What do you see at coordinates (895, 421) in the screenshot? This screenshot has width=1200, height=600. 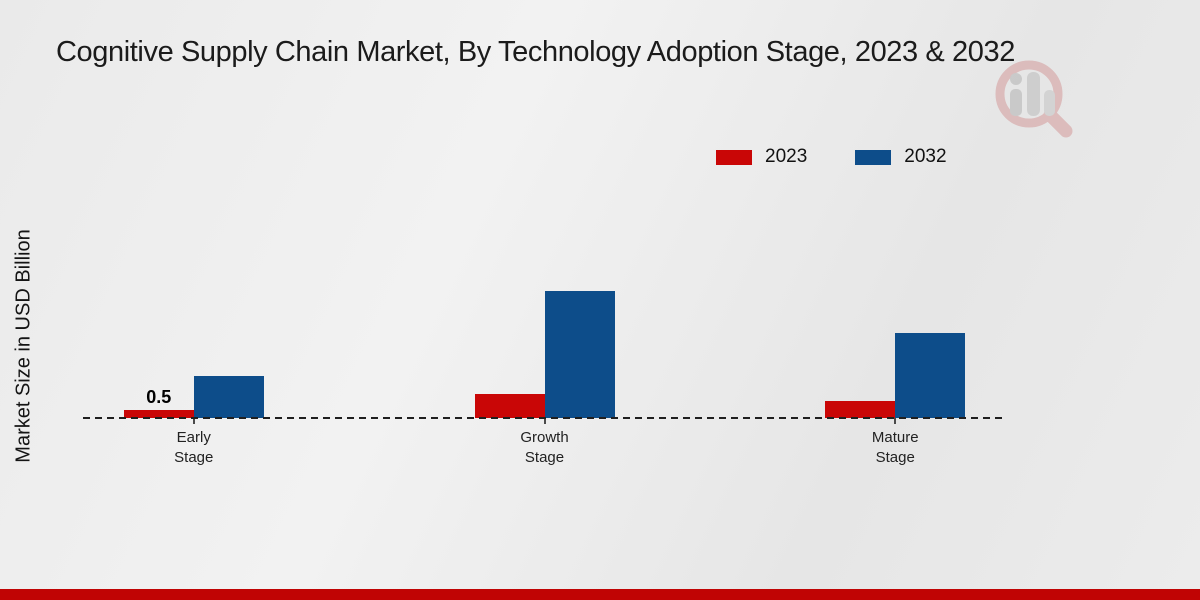 I see `x-tick-mature-stage` at bounding box center [895, 421].